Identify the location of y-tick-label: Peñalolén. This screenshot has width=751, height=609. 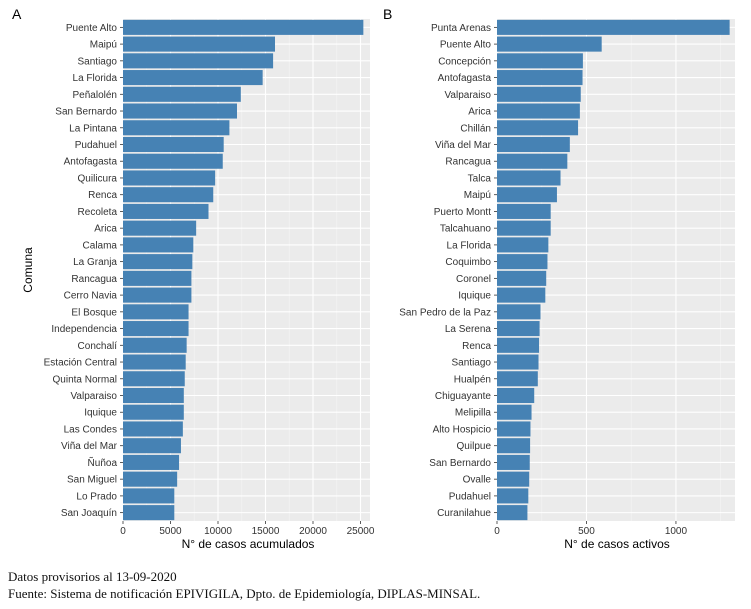
(95, 95).